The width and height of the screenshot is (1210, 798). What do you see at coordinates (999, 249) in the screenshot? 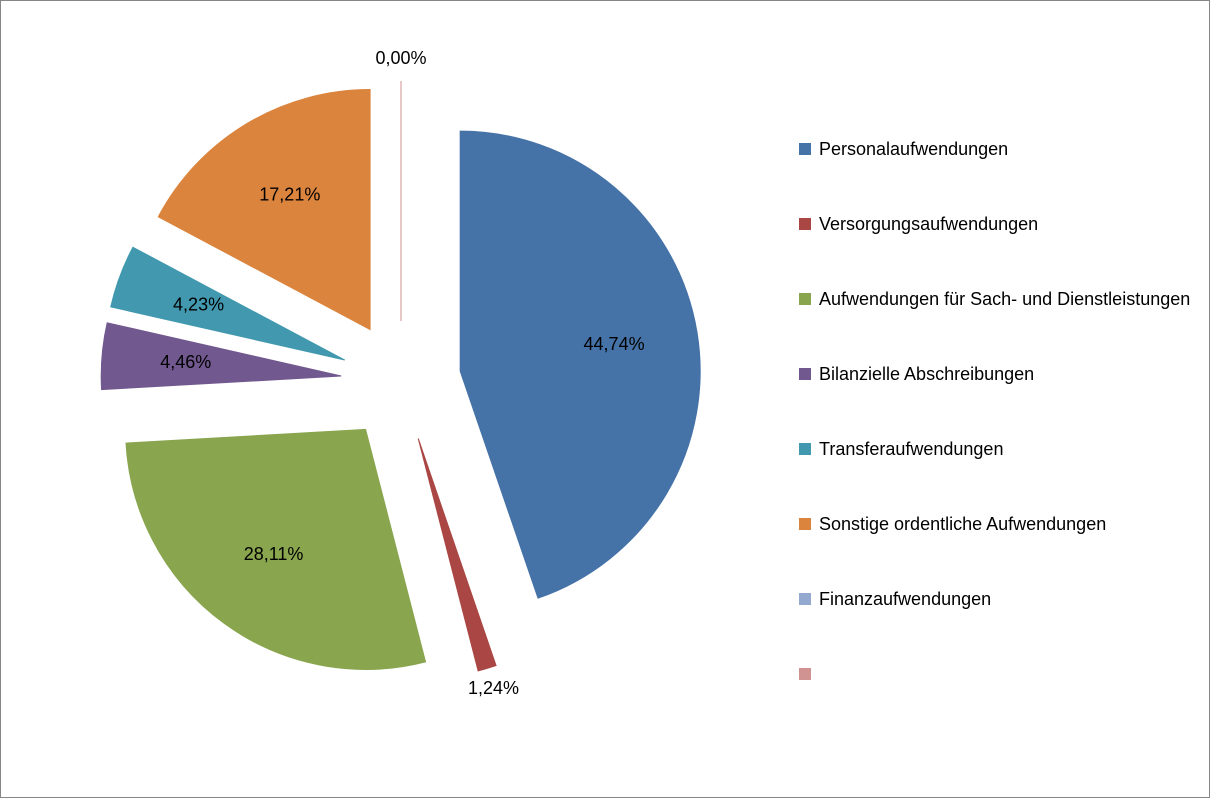
I see `legend-item: Versorgungsaufwendungen` at bounding box center [999, 249].